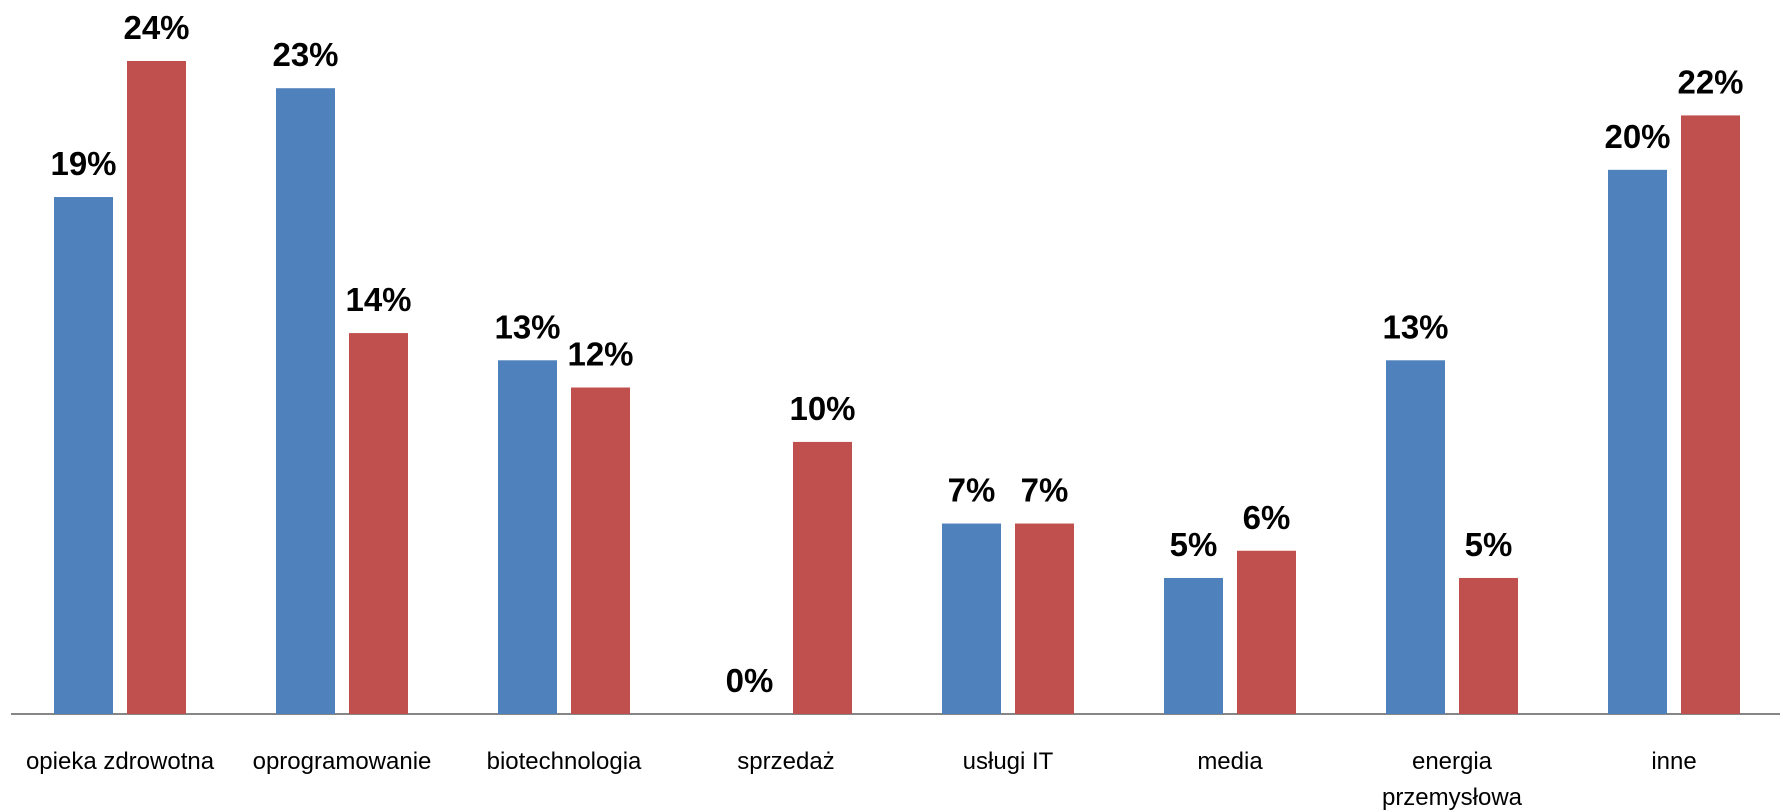  What do you see at coordinates (1452, 779) in the screenshot?
I see `x-tick-label: energia przemysłowa` at bounding box center [1452, 779].